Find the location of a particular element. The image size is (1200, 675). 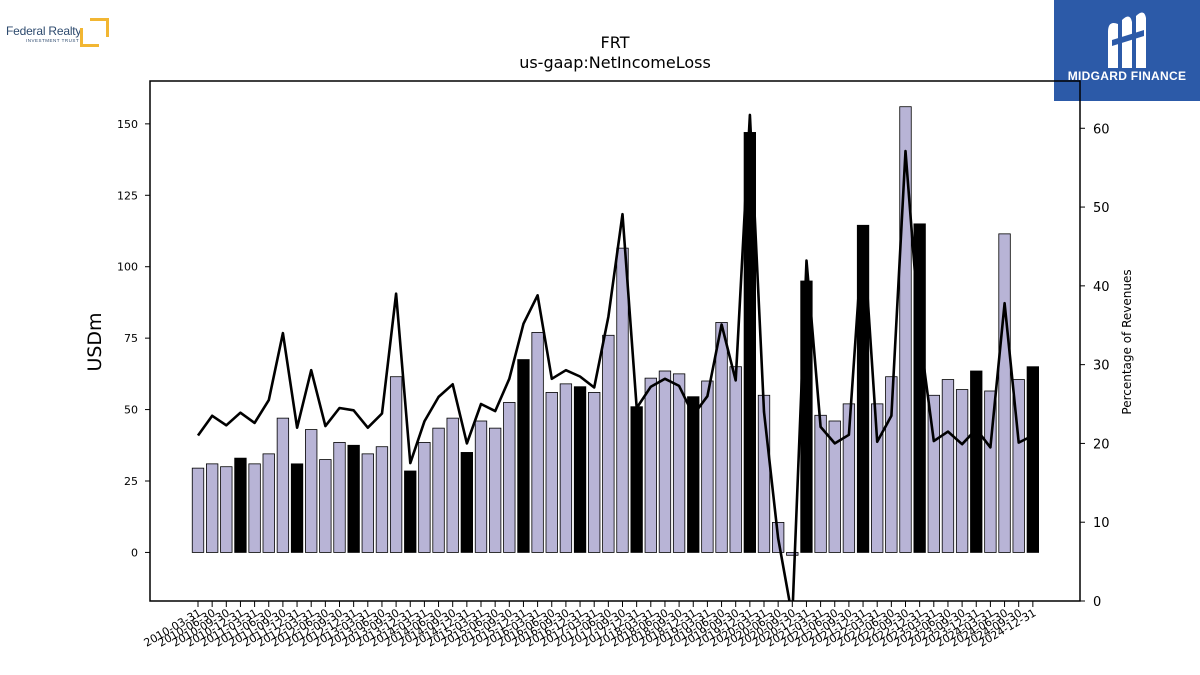

midgard-finance-logo-text: MIDGARD FINANCE is located at coordinates (1127, 76).